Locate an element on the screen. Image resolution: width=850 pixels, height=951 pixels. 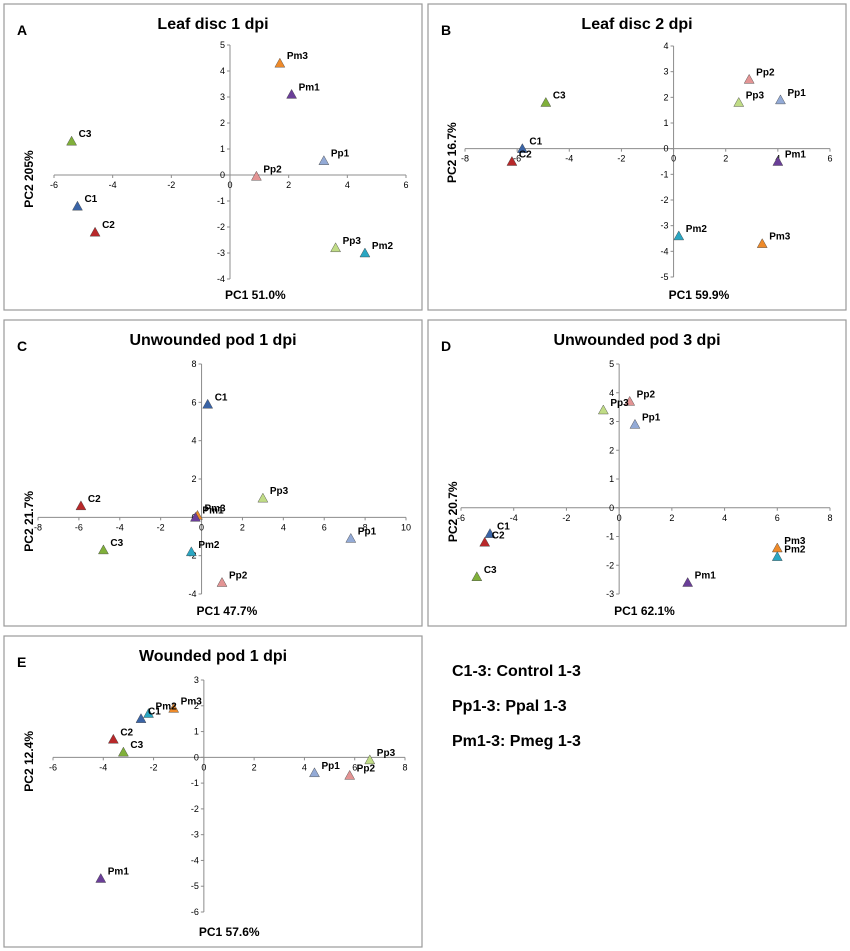
y-axis-title: PC2 12.4% is located at coordinates (29, 761).